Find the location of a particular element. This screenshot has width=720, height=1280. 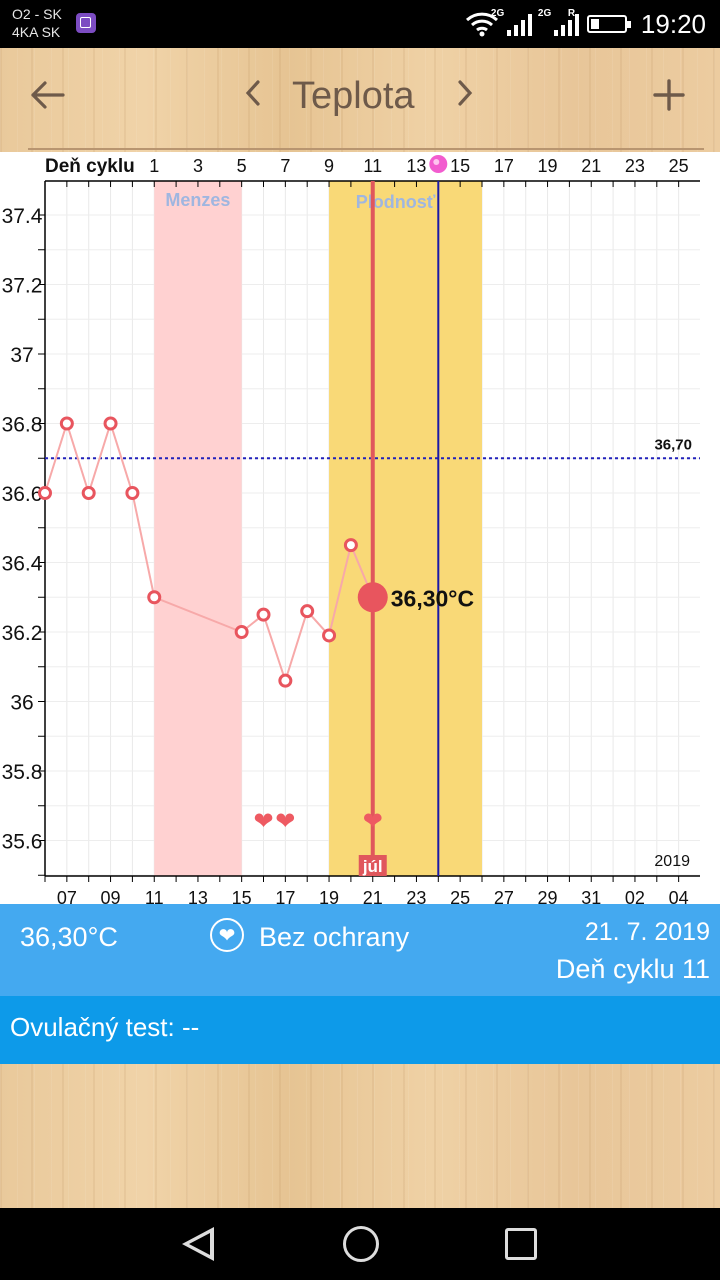

top-tick-label: 19 is located at coordinates (548, 166).